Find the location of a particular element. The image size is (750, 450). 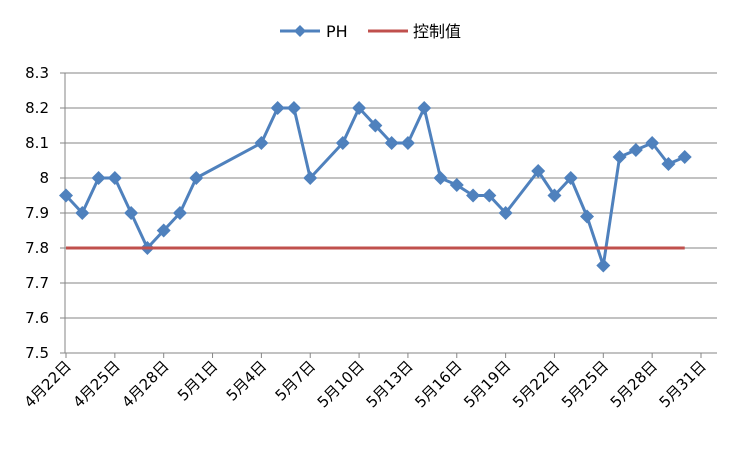

y-tick-label: 7.8 is located at coordinates (37, 248).